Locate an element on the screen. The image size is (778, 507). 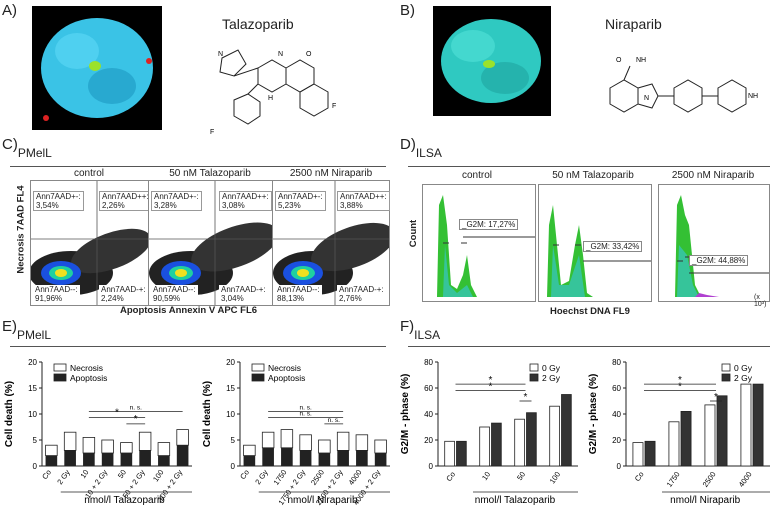
gate-label-talazoparib: _G2M: 33,42% is located at coordinates (613, 246).